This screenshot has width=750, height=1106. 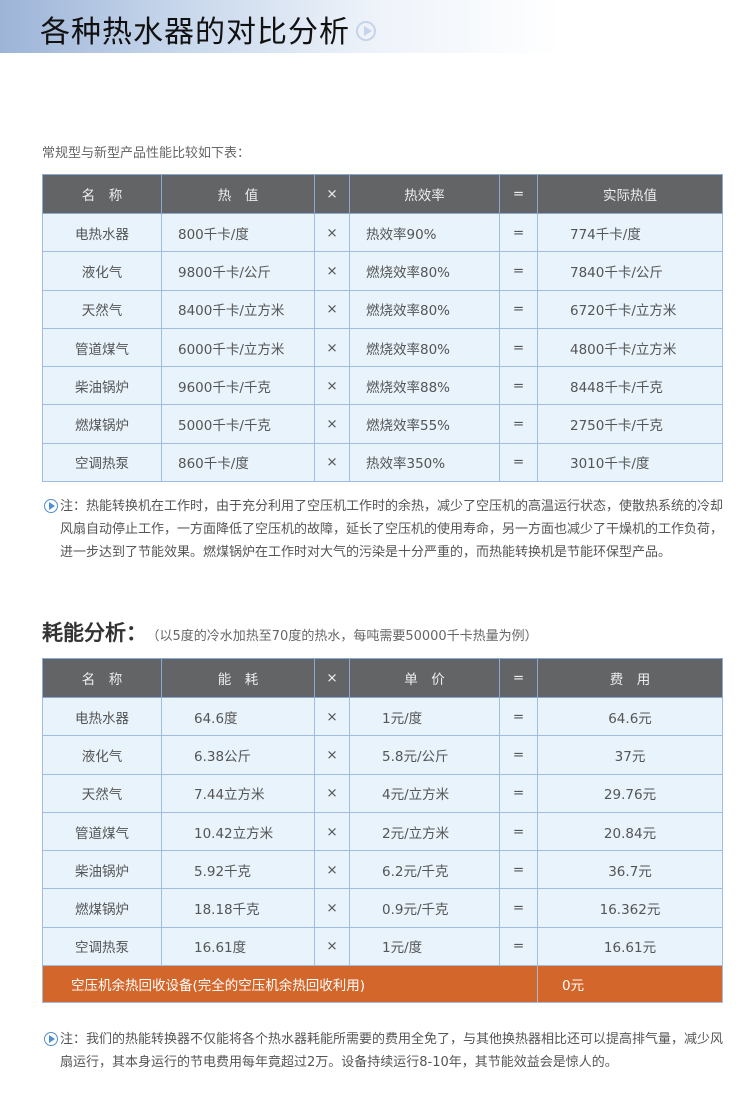 What do you see at coordinates (424, 755) in the screenshot?
I see `cell-rate: 5.8元/公斤` at bounding box center [424, 755].